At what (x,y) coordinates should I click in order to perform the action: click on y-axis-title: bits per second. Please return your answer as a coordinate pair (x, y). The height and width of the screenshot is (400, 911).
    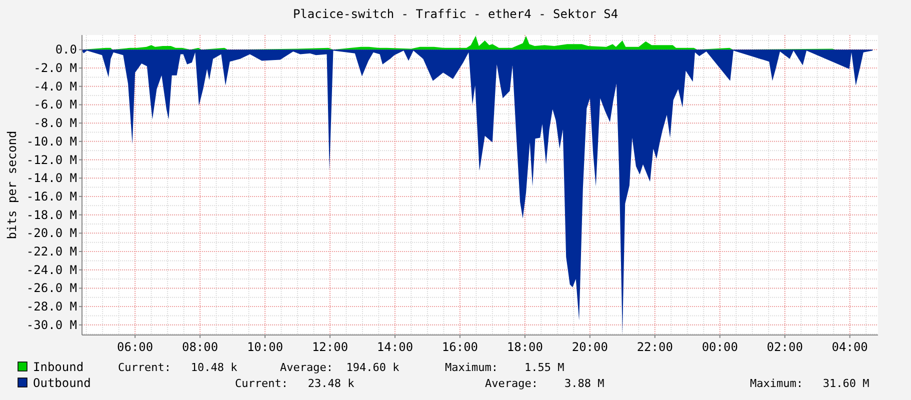
    Looking at the image, I should click on (12, 185).